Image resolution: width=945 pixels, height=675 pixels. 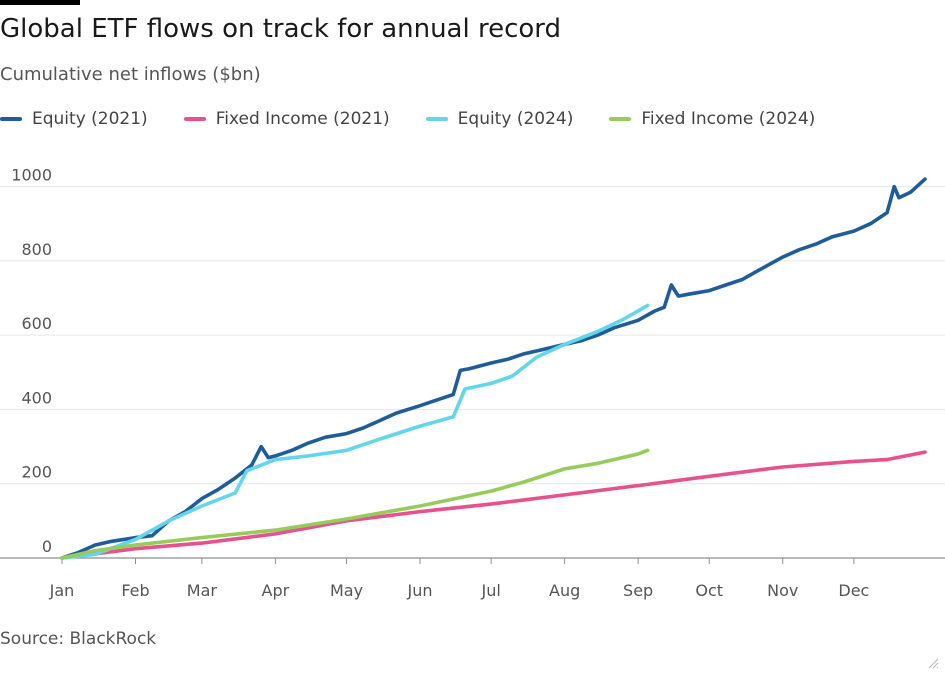 I want to click on y-tick-label: 200, so click(x=36, y=472).